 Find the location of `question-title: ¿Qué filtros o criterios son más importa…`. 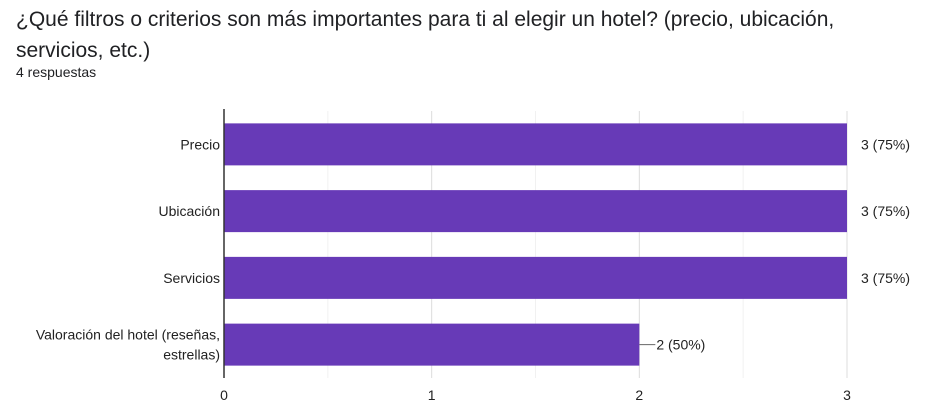

question-title: ¿Qué filtros o criterios son más importa… is located at coordinates (425, 35).